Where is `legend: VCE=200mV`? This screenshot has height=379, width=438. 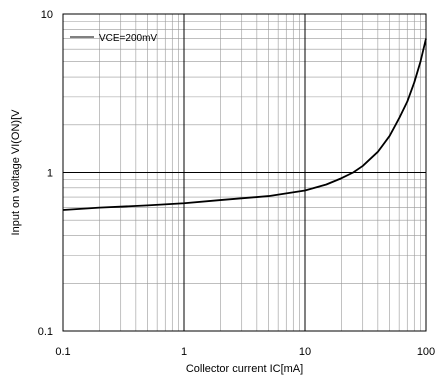 legend: VCE=200mV is located at coordinates (113, 38).